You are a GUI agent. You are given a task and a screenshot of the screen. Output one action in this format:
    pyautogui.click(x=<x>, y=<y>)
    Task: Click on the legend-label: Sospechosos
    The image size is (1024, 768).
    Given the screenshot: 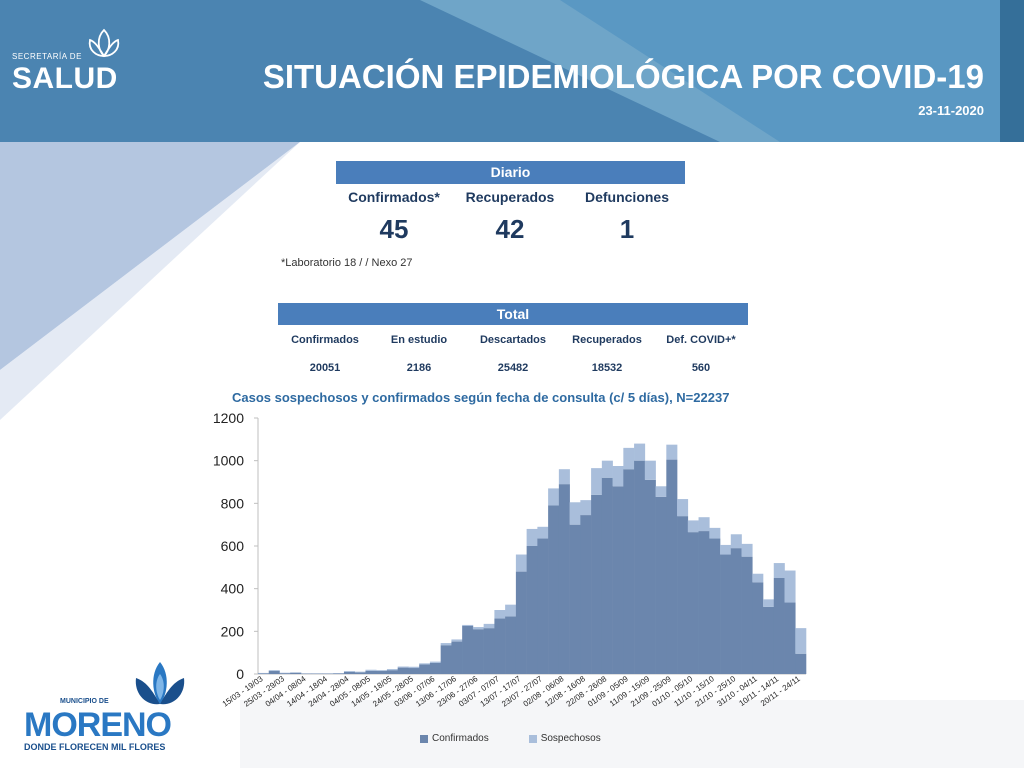 What is the action you would take?
    pyautogui.click(x=570, y=738)
    